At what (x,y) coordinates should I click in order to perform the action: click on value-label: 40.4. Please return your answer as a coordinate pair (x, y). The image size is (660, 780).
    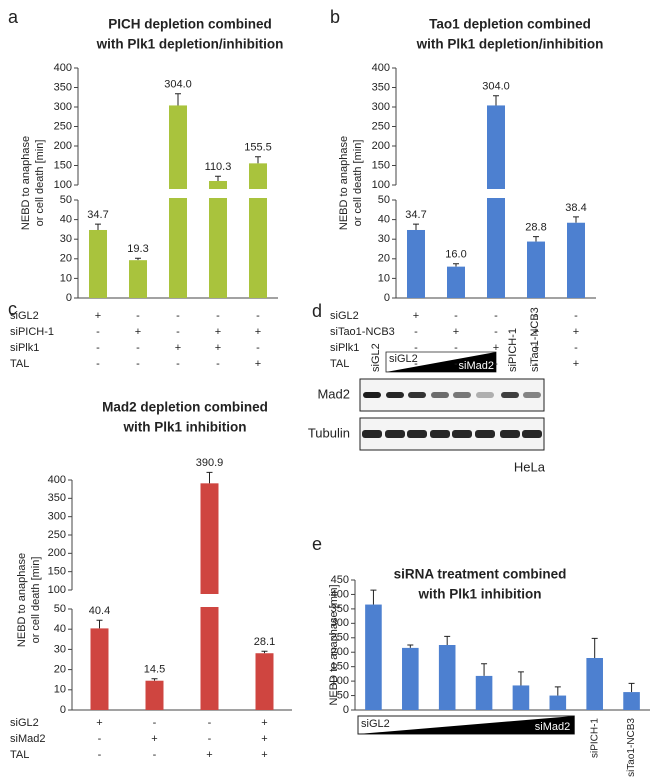
    Looking at the image, I should click on (99, 611).